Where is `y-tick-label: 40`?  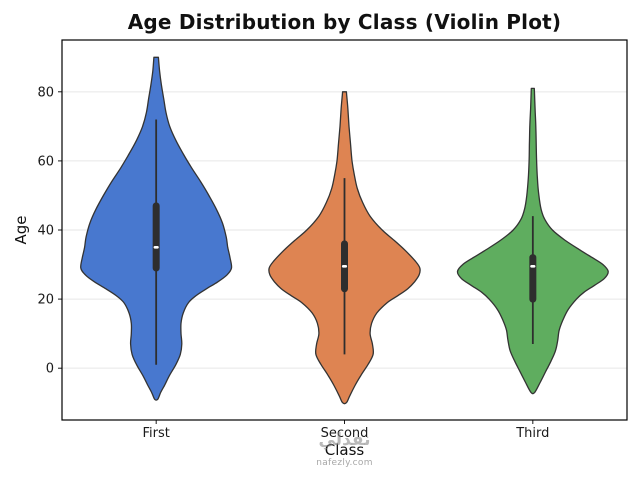
y-tick-label: 40 is located at coordinates (45, 231).